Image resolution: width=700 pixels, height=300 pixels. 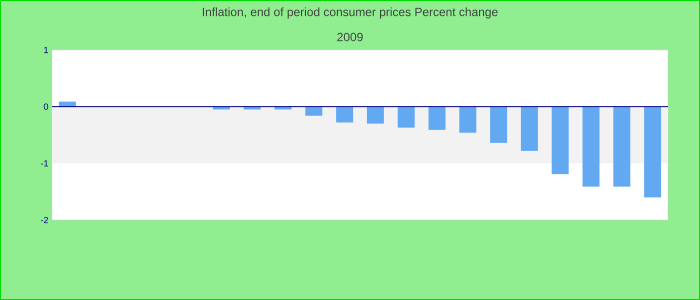 I want to click on y-tick-label: 1, so click(x=46, y=50).